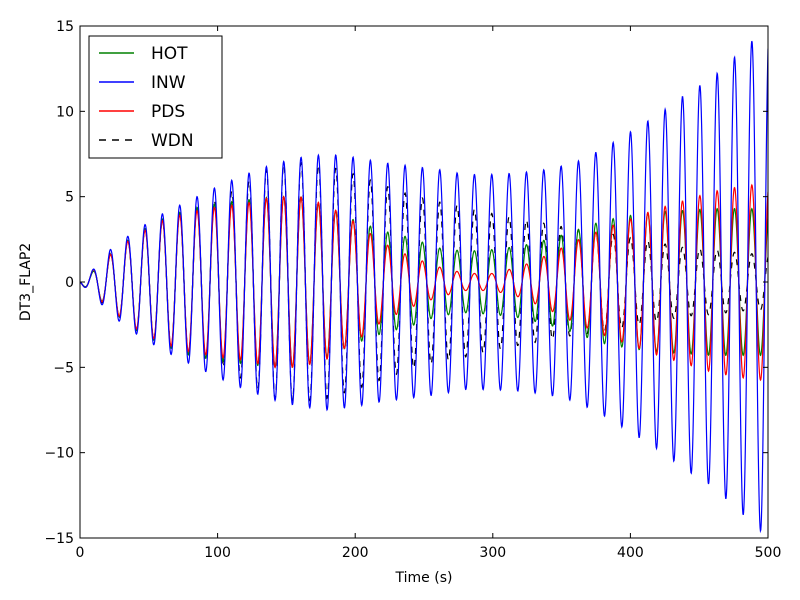 The image size is (800, 600). I want to click on x-tick-label: 100, so click(217, 553).